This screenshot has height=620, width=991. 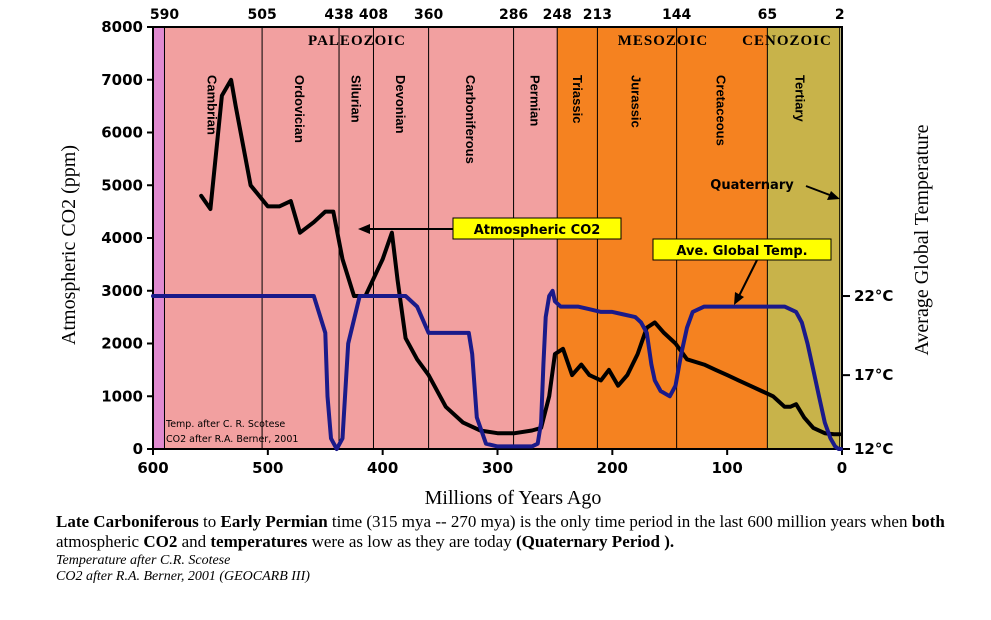 What do you see at coordinates (497, 15) in the screenshot?
I see `boundary-labels: 590 505 438 408 360 286 248 213 144 65 2` at bounding box center [497, 15].